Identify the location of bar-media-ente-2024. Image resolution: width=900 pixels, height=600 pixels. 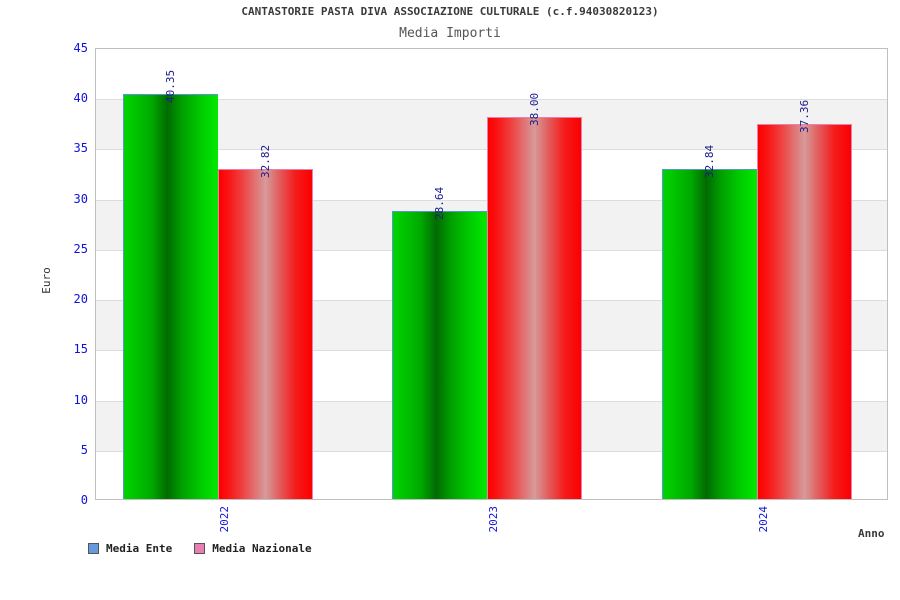
(709, 334).